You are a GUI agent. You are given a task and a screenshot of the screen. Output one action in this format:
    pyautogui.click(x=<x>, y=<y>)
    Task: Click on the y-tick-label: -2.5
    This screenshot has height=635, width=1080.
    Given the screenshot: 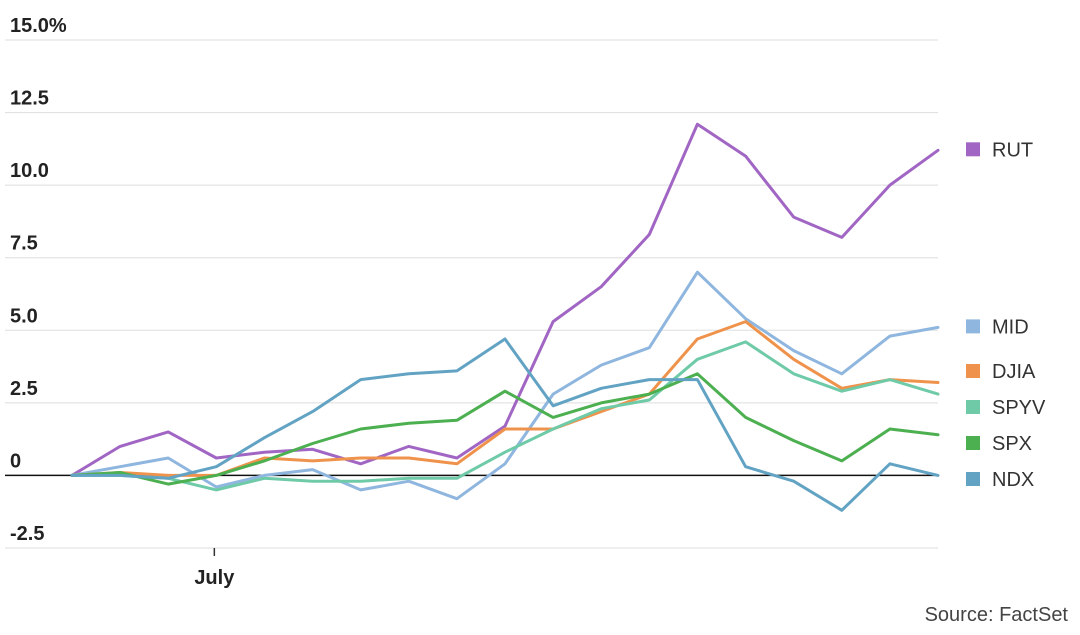 What is the action you would take?
    pyautogui.click(x=27, y=534)
    